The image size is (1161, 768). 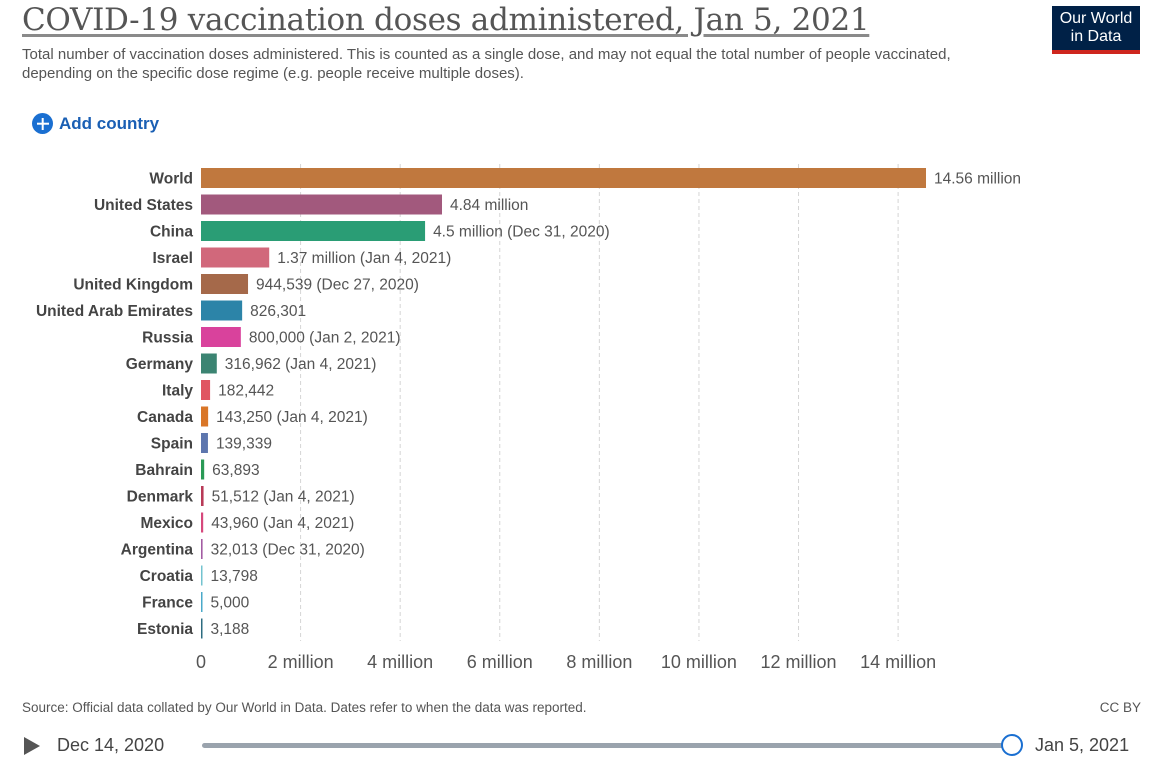 What do you see at coordinates (400, 662) in the screenshot?
I see `x-tick-label: 4 million` at bounding box center [400, 662].